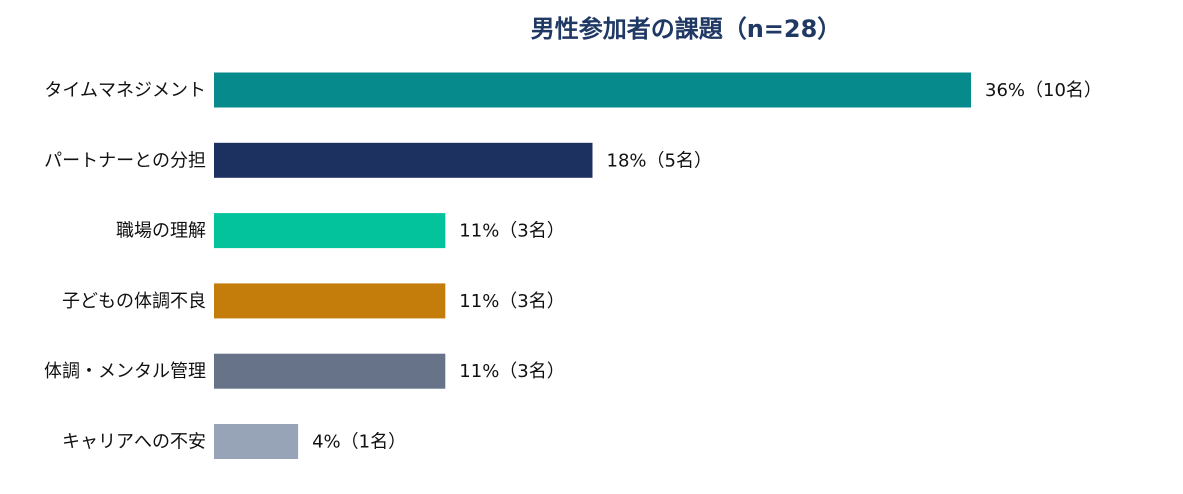 Image resolution: width=1183 pixels, height=494 pixels. Describe the element at coordinates (125, 160) in the screenshot. I see `category-label: パートナーとの分担` at that location.